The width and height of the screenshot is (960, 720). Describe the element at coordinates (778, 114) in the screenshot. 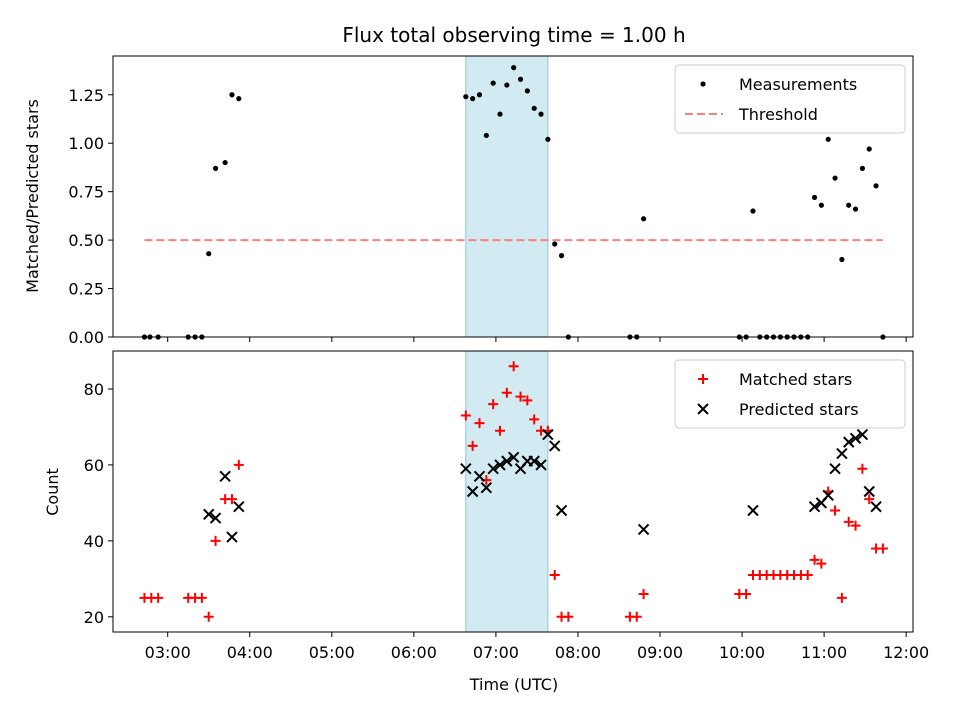

I see `legend-label: Threshold` at that location.